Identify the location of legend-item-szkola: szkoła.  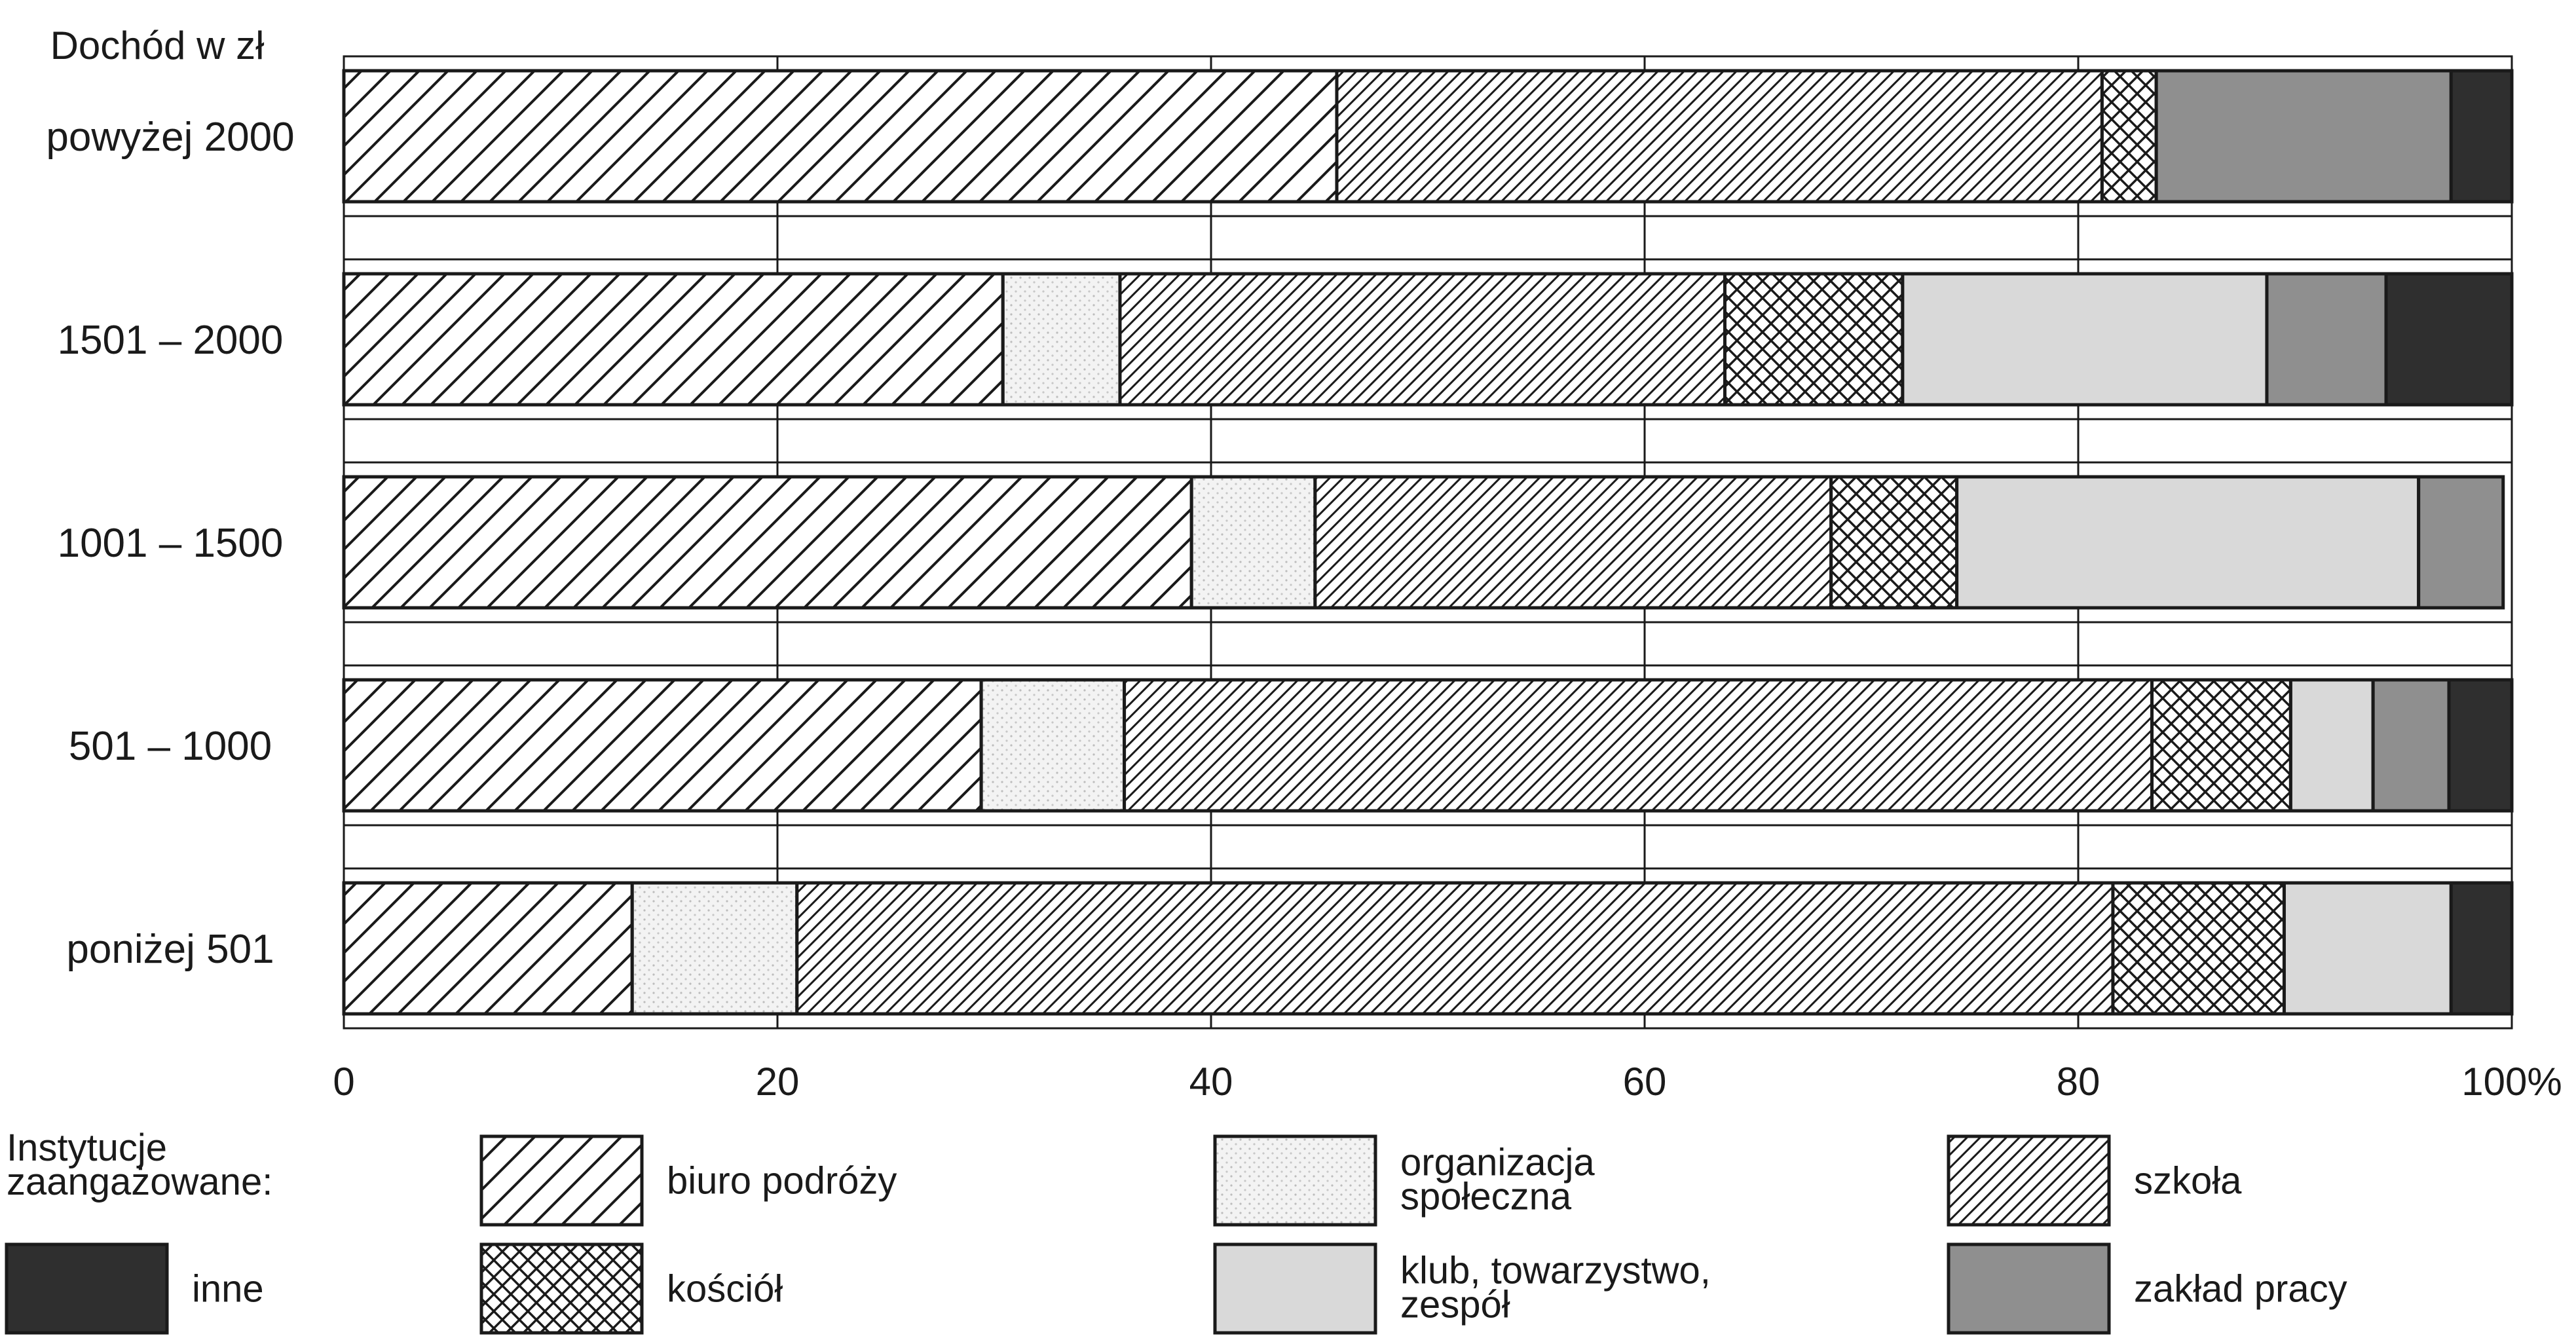
(2094, 1180).